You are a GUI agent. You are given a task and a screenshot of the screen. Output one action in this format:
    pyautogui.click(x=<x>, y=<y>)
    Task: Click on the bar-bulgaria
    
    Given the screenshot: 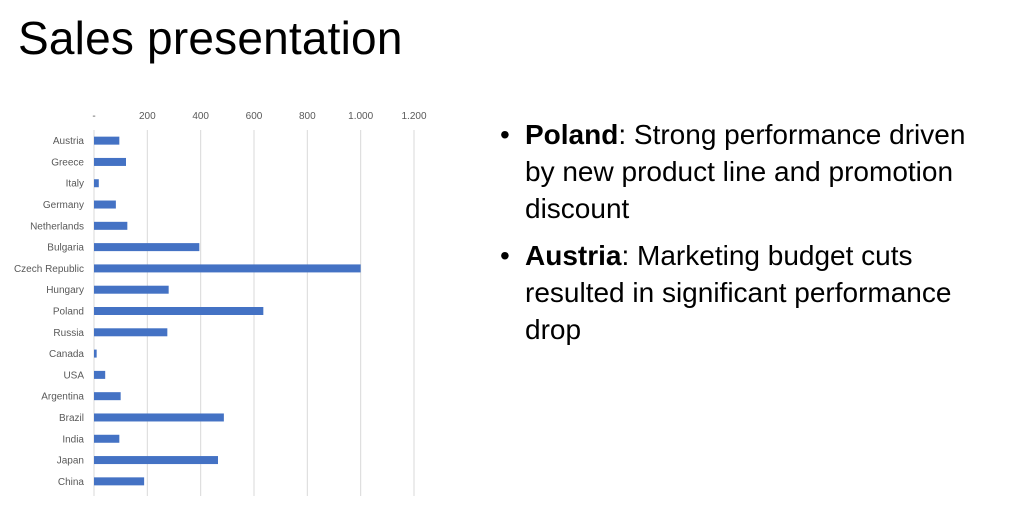 What is the action you would take?
    pyautogui.click(x=147, y=247)
    